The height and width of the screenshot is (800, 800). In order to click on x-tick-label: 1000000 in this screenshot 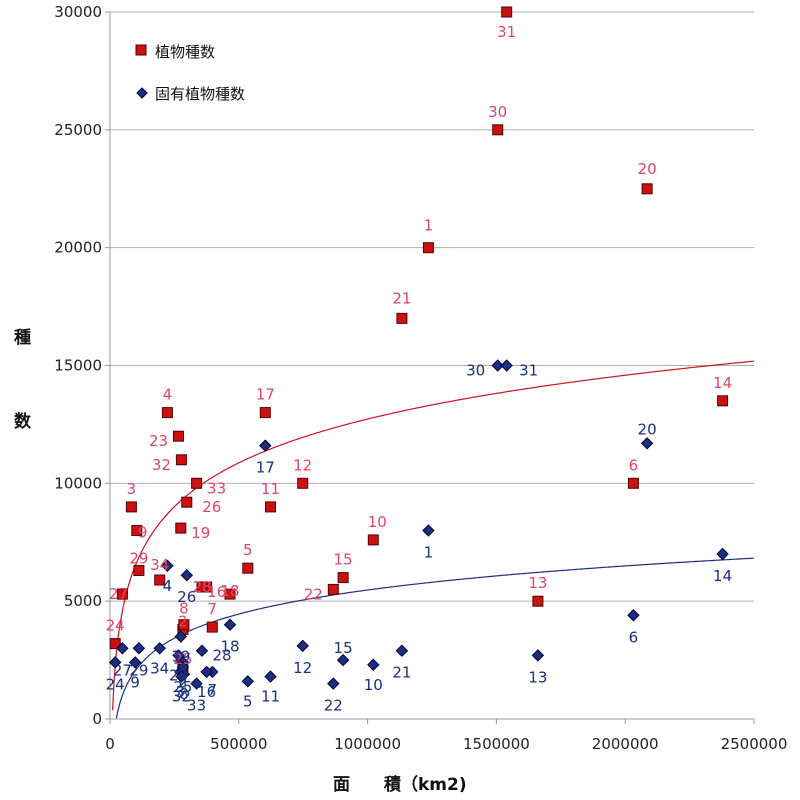, I will do `click(367, 744)`.